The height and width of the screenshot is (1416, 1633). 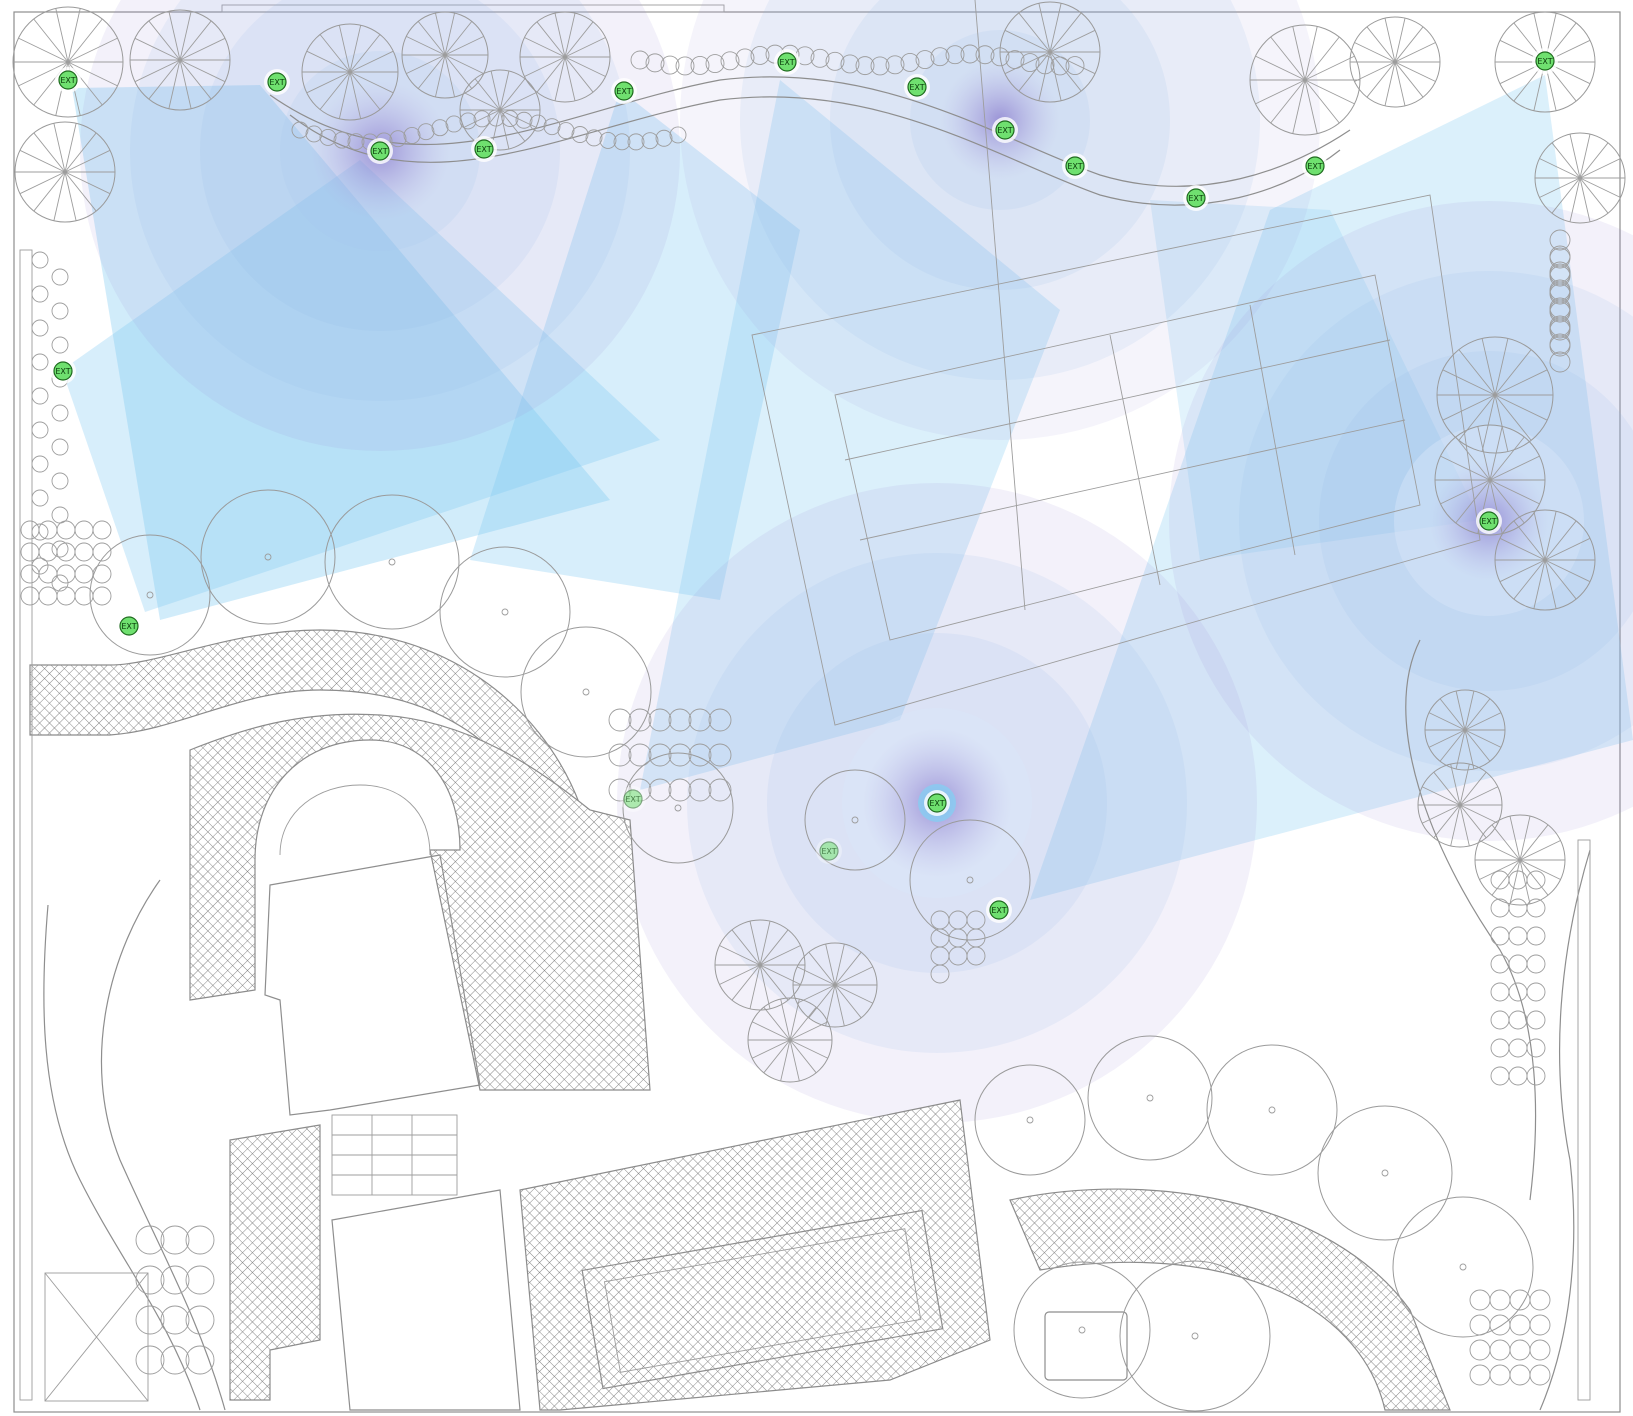 I want to click on east-path, so click(x=1565, y=1130).